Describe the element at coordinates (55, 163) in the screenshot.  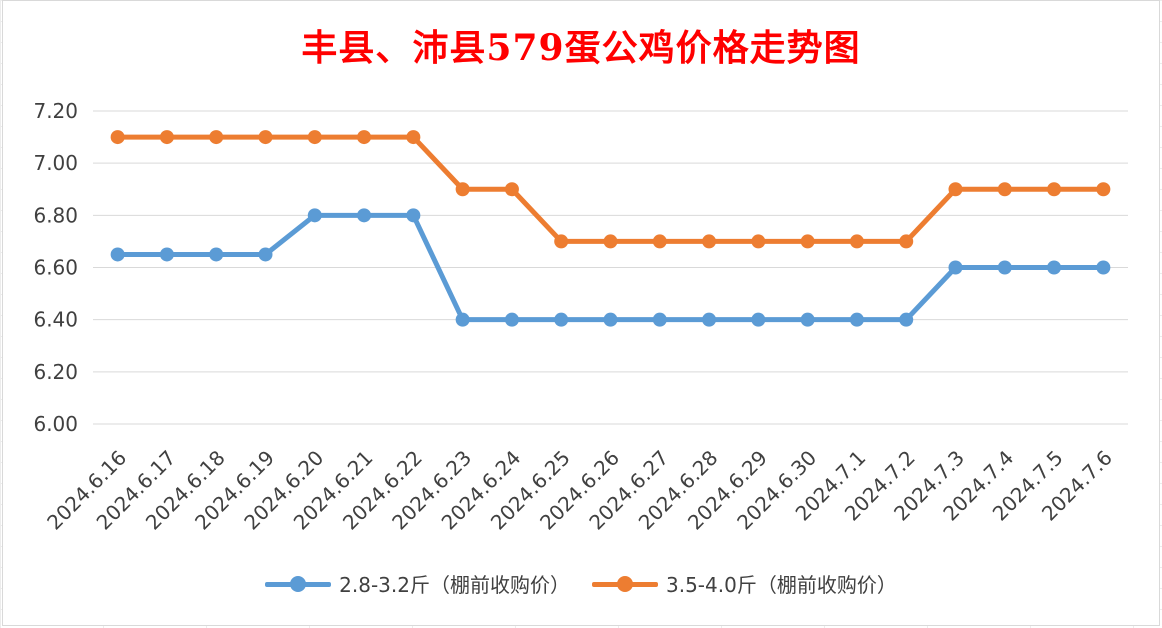
I see `y-tick-label: 7.00` at that location.